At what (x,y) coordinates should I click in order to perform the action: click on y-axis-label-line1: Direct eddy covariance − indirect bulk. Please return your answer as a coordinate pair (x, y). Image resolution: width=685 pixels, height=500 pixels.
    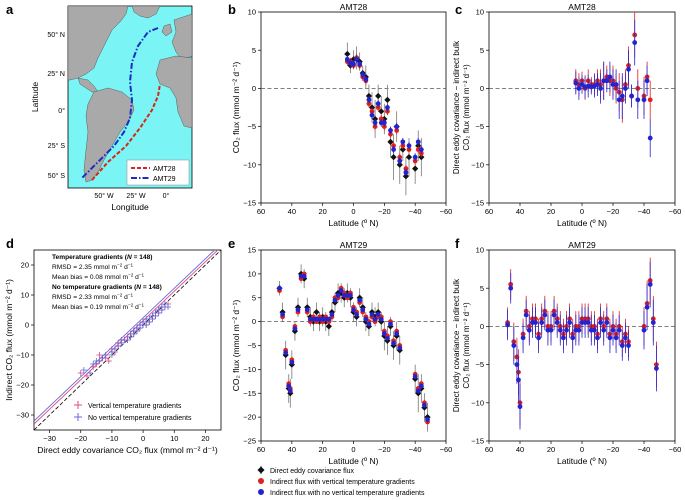
    Looking at the image, I should click on (456, 107).